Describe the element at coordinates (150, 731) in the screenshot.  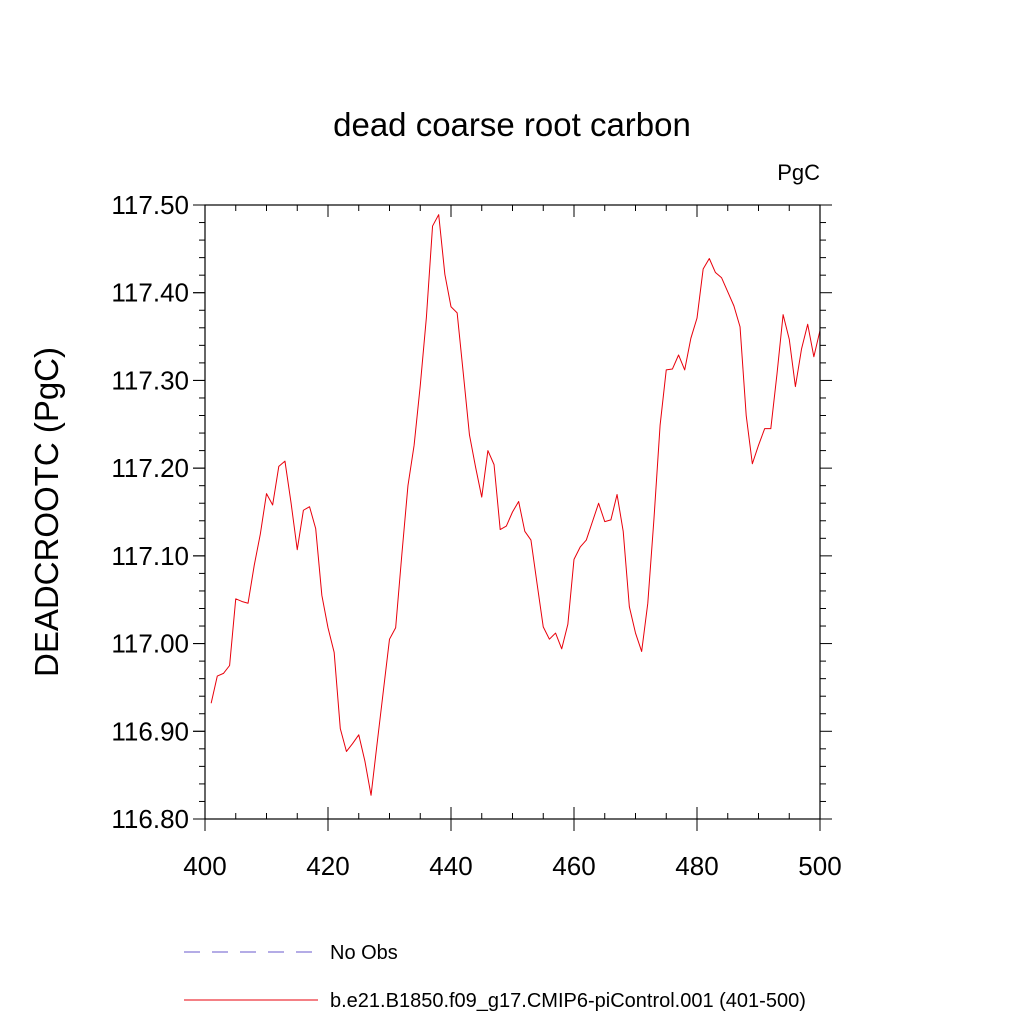
I see `y-tick-label: 116.90` at that location.